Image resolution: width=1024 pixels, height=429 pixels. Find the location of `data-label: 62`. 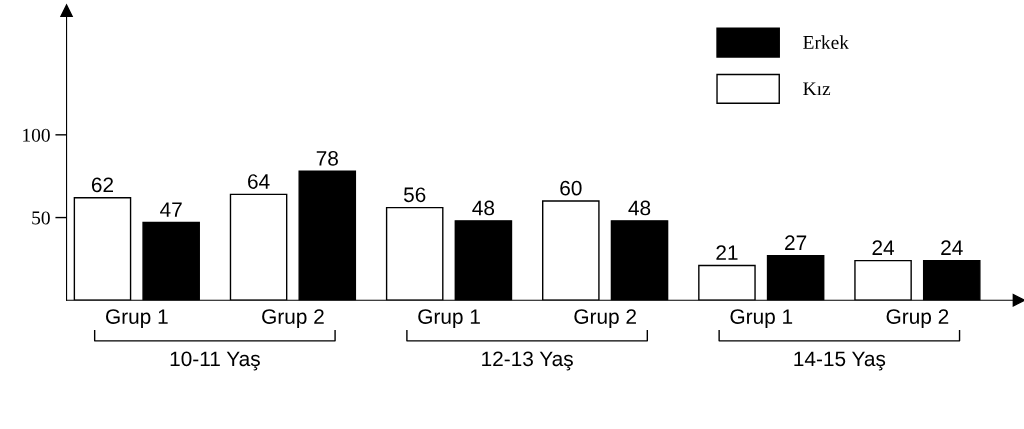

data-label: 62 is located at coordinates (102, 185).